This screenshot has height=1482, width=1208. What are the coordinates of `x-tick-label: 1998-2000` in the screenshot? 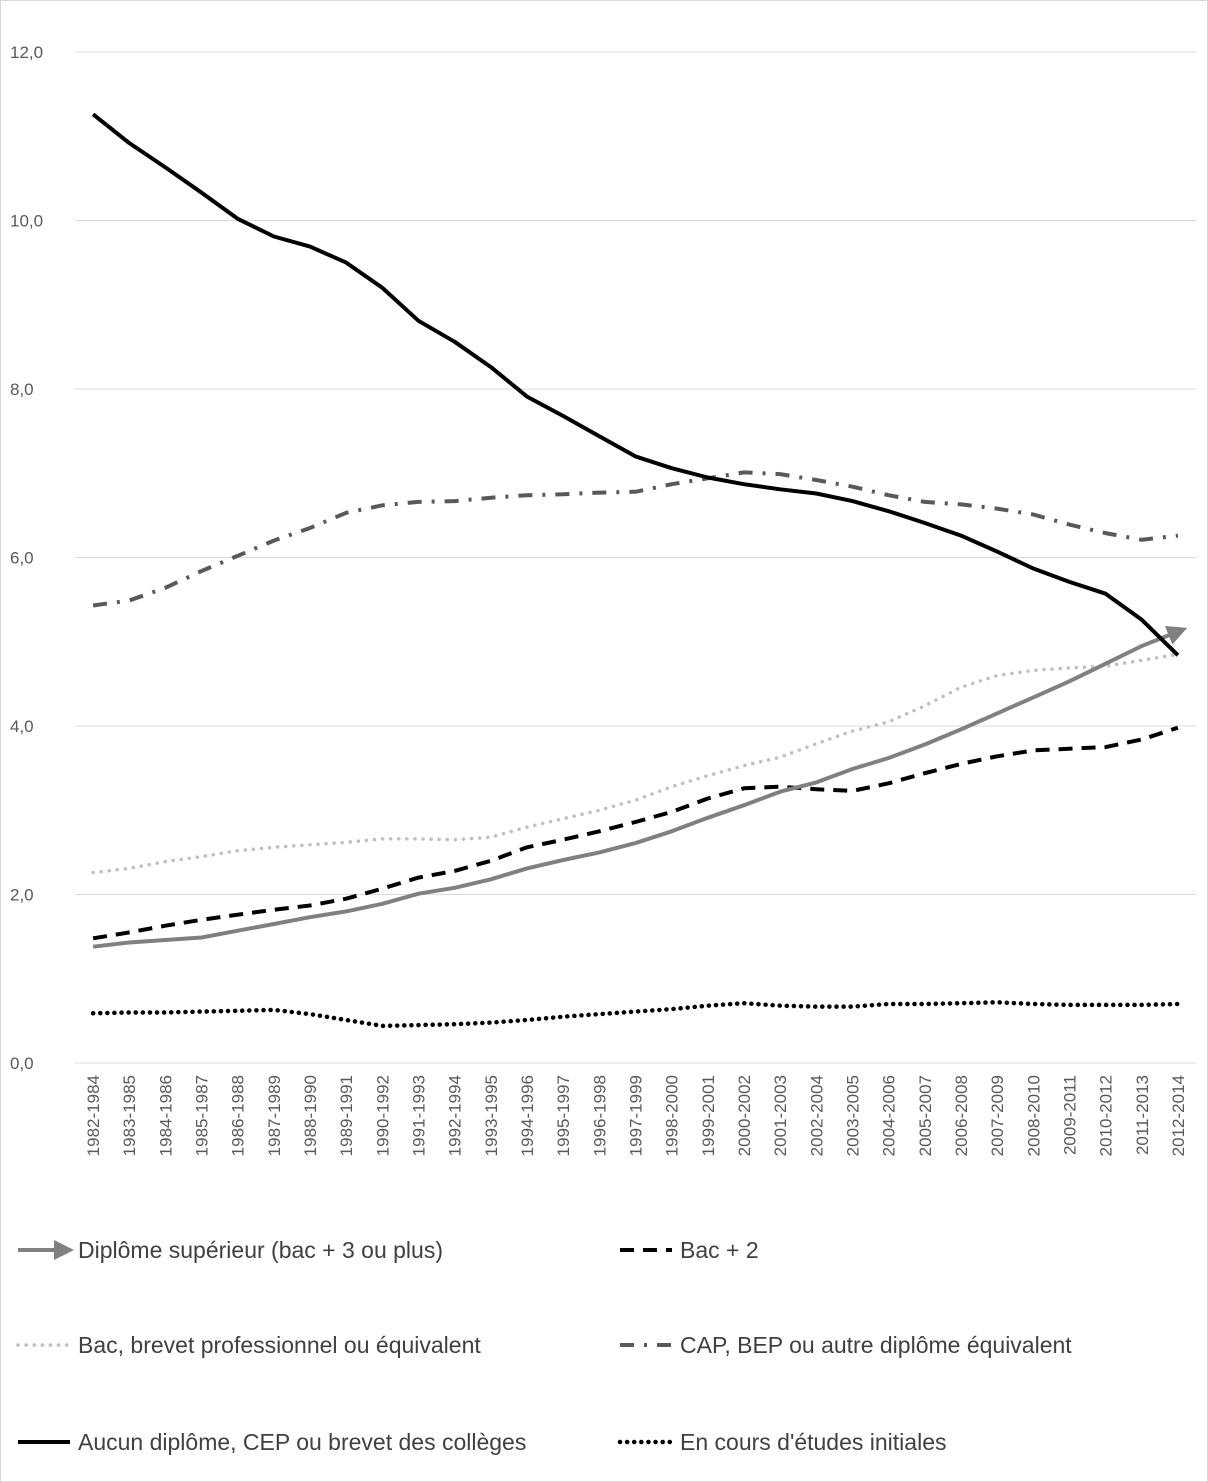 It's located at (672, 1115).